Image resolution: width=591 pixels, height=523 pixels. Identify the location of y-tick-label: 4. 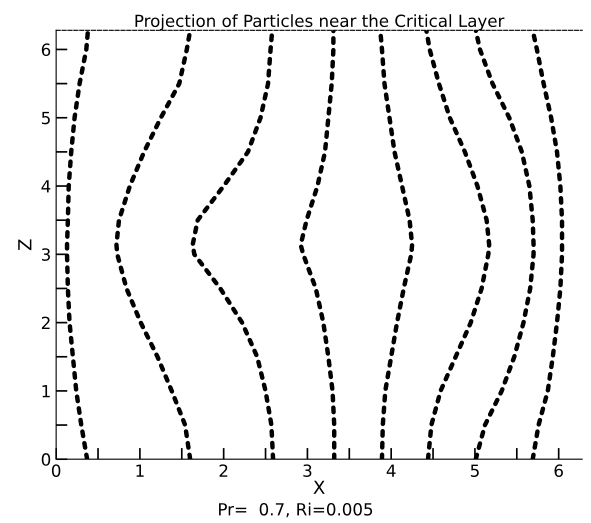
(45, 186).